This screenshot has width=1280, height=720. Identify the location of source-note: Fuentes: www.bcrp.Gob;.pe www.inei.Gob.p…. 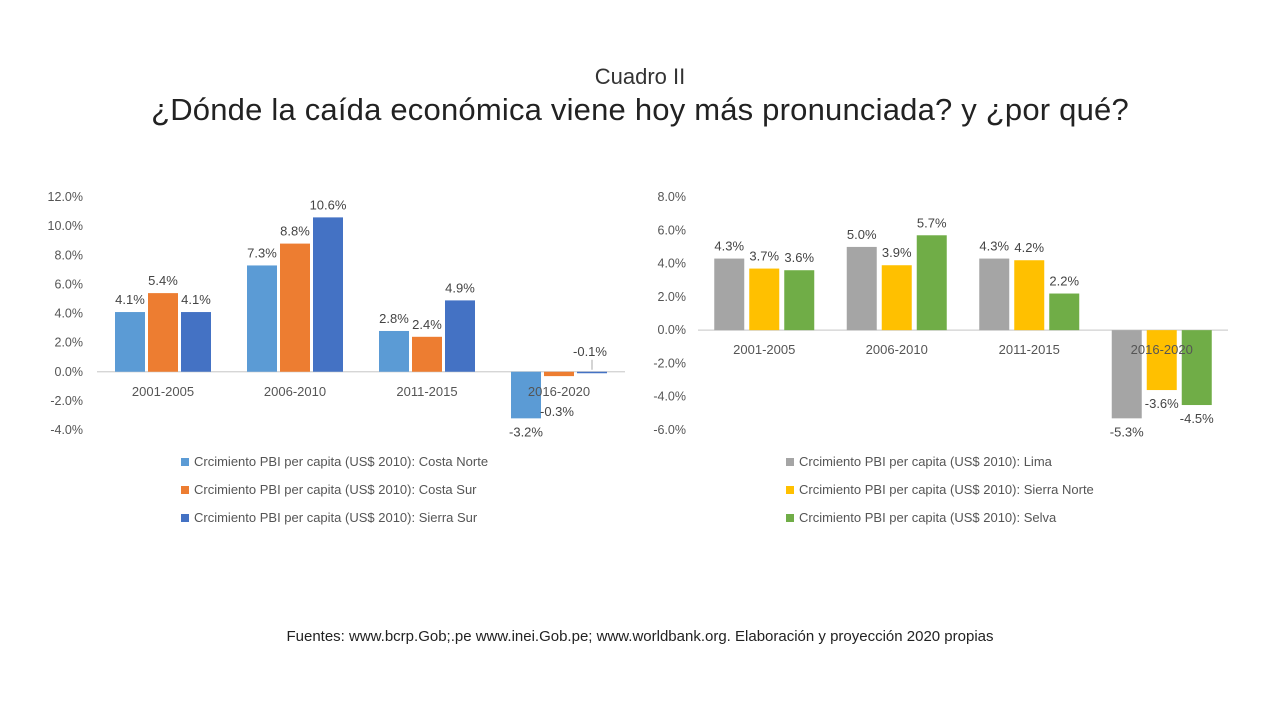
(640, 636).